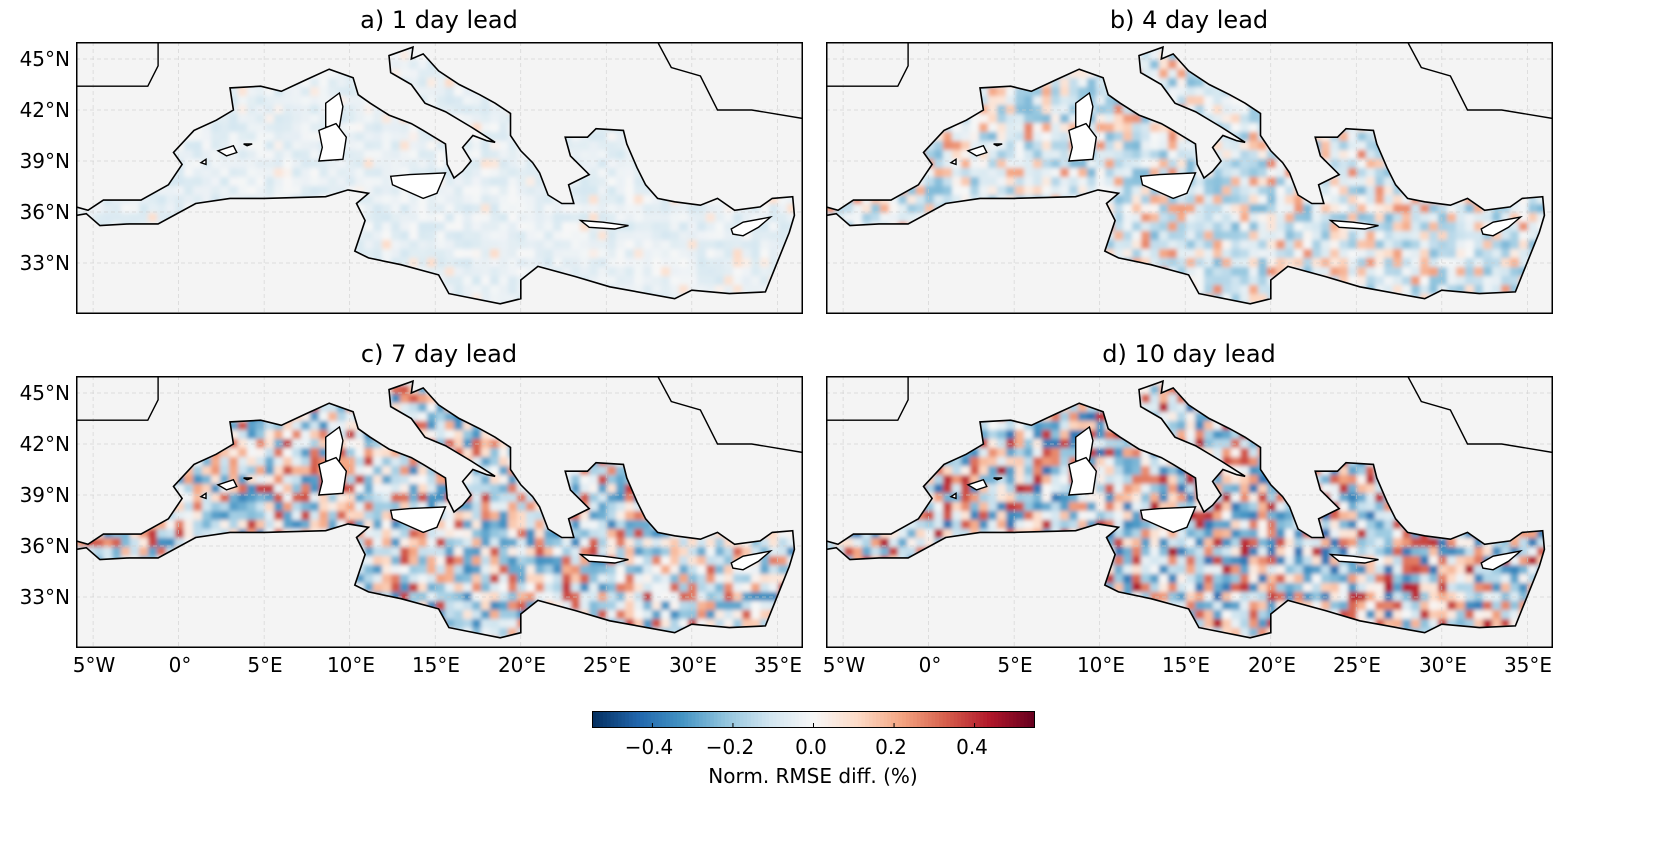 The height and width of the screenshot is (848, 1661). What do you see at coordinates (930, 665) in the screenshot?
I see `lon-tick-d-0: 0°` at bounding box center [930, 665].